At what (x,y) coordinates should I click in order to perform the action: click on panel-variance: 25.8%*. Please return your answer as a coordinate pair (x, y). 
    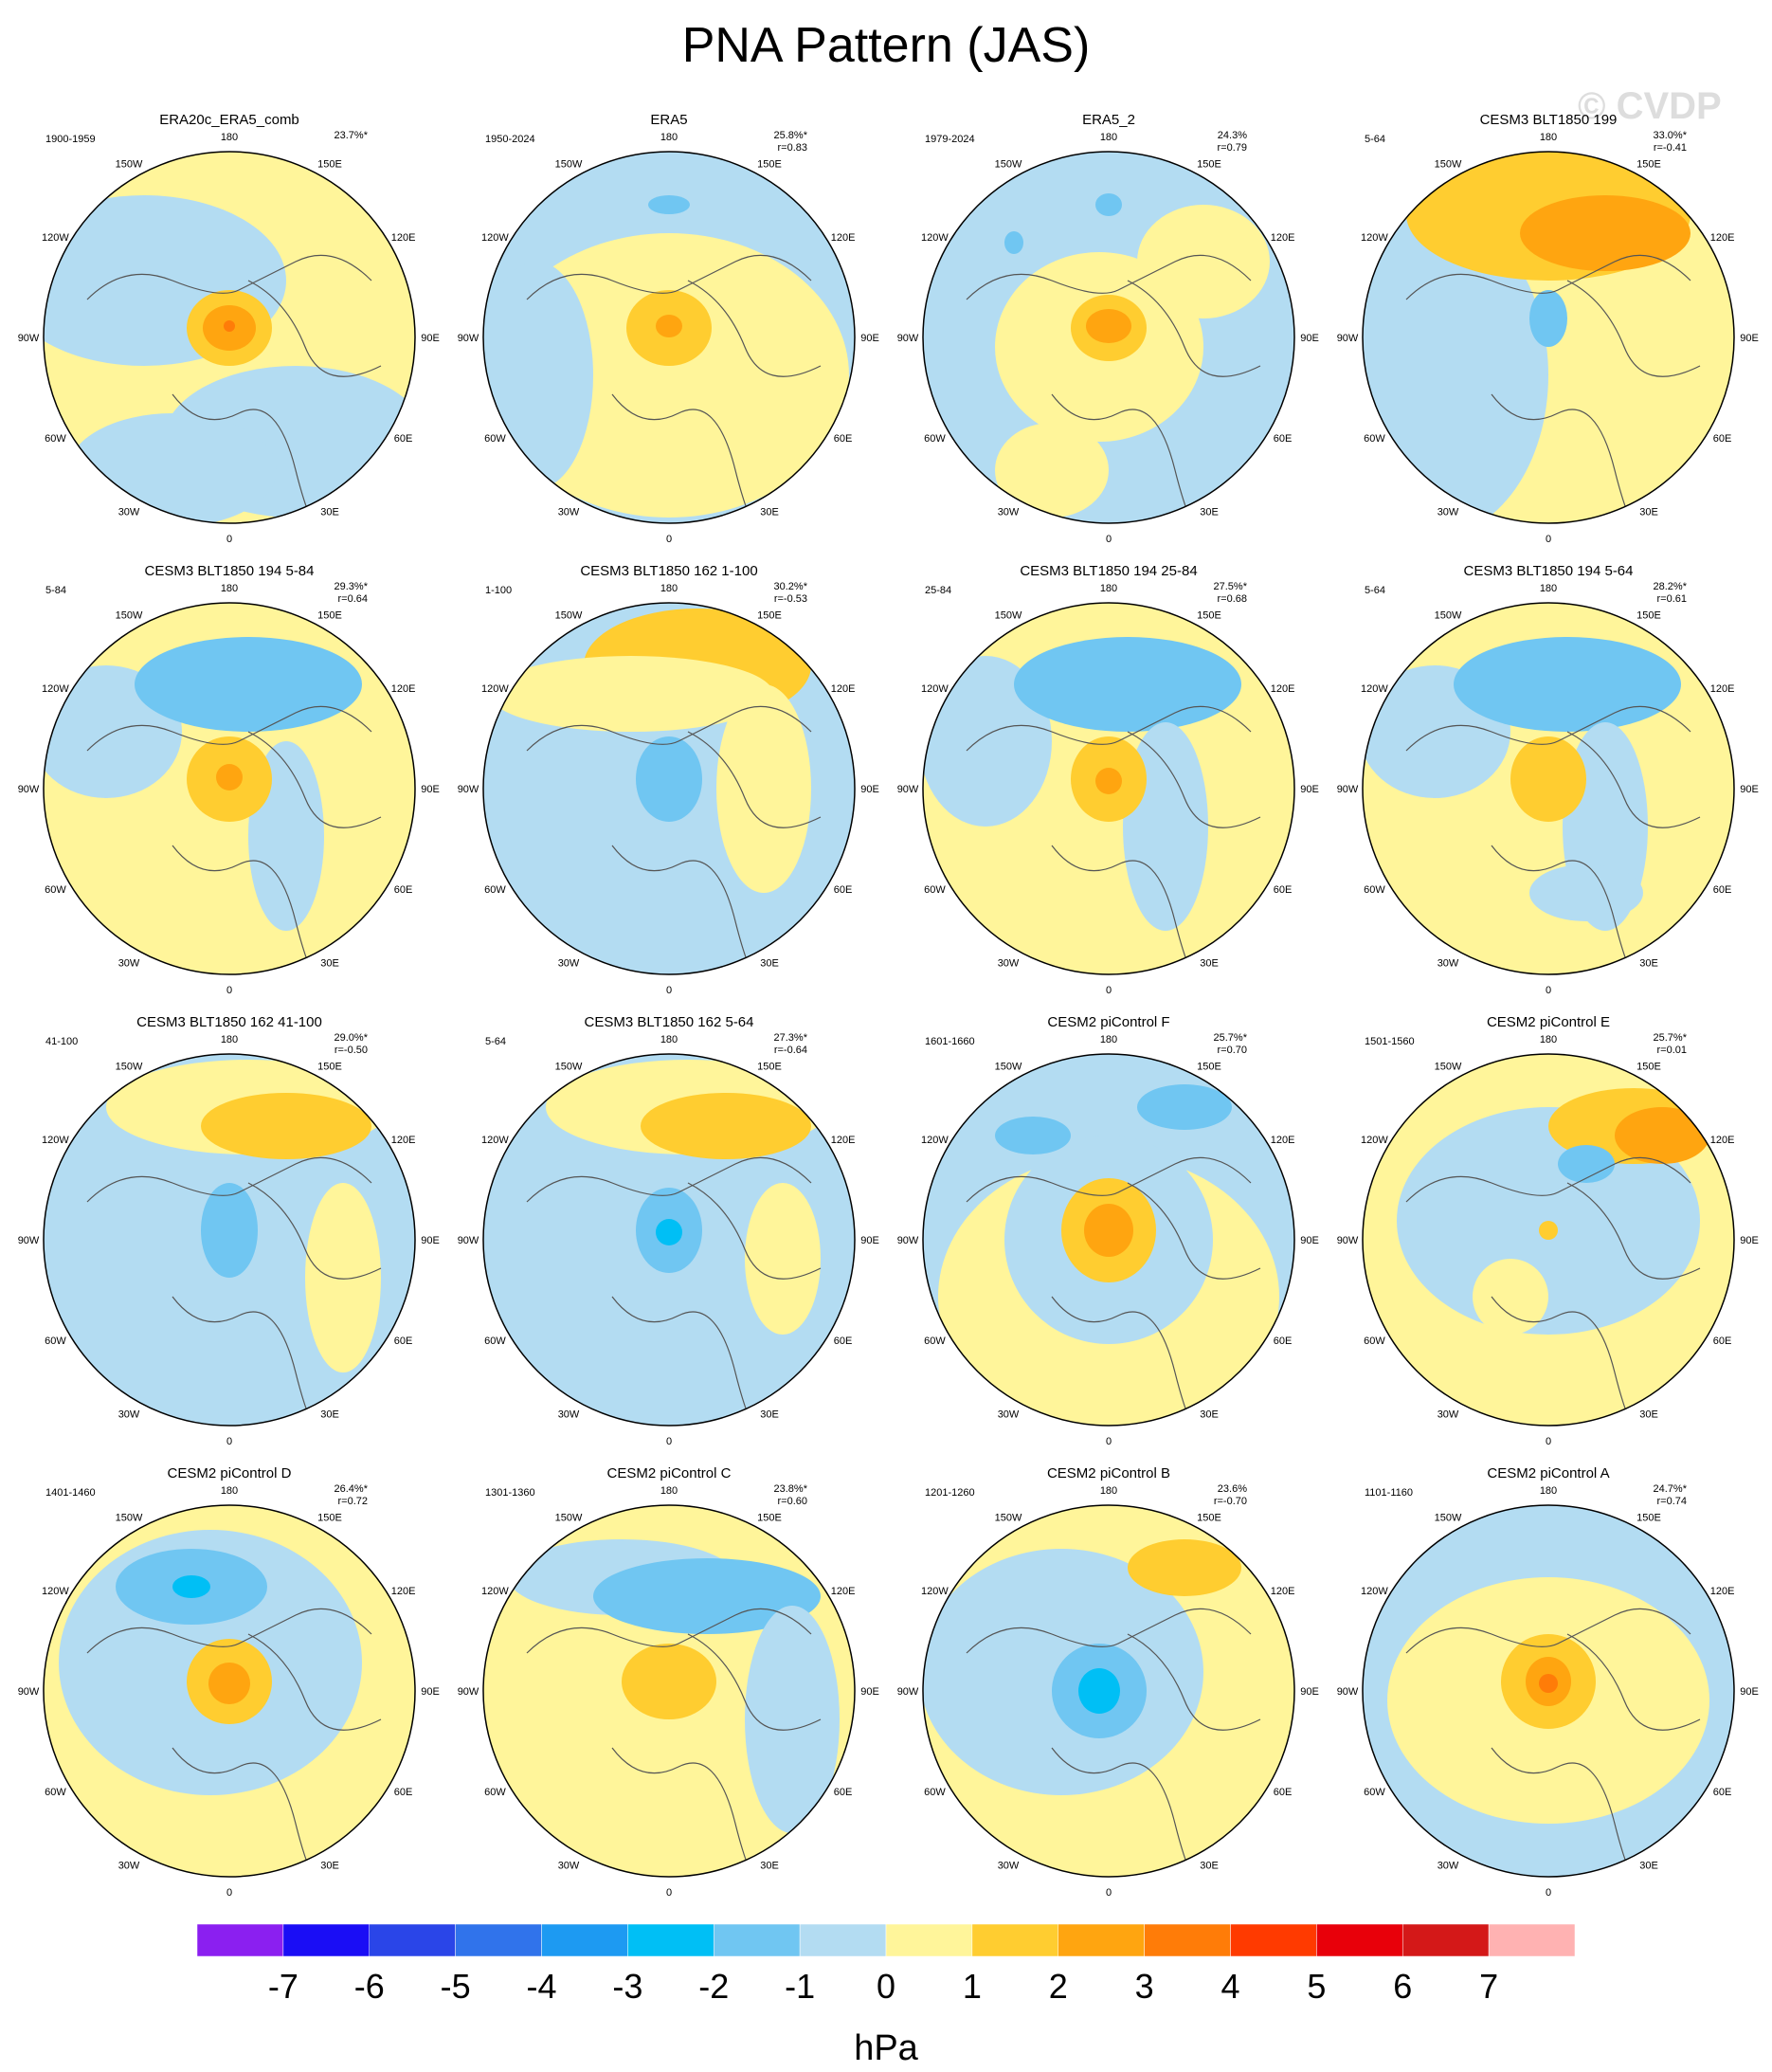
    Looking at the image, I should click on (791, 135).